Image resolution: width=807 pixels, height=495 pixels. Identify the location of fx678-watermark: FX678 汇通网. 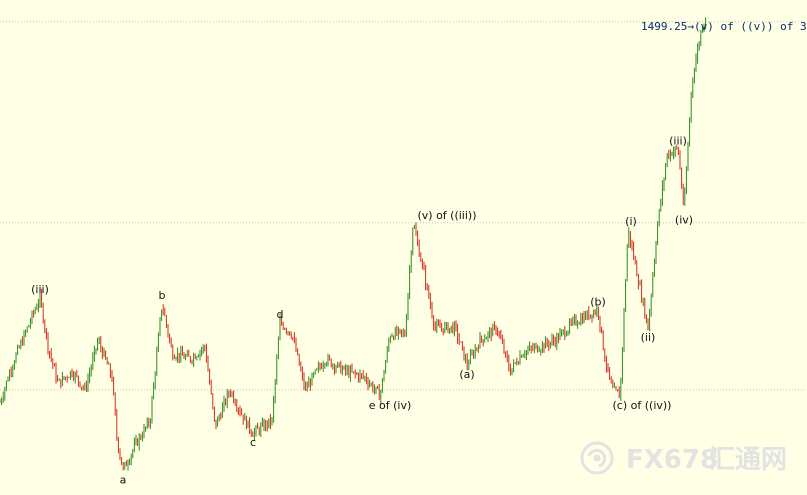
(683, 458).